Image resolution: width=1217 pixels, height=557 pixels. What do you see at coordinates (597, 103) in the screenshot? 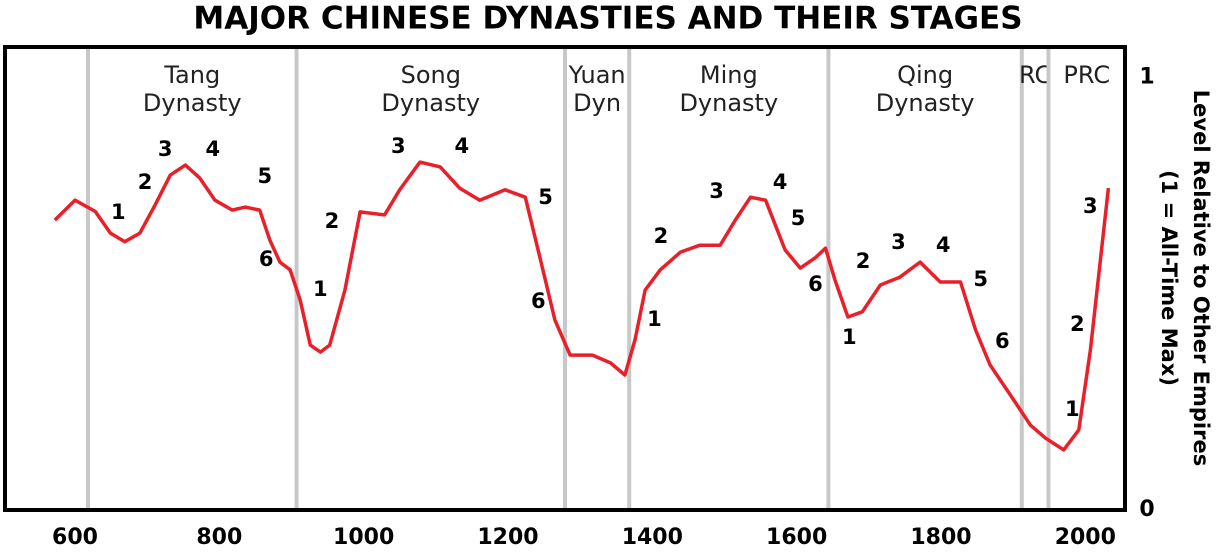
I see `dynasty-label: Dyn` at bounding box center [597, 103].